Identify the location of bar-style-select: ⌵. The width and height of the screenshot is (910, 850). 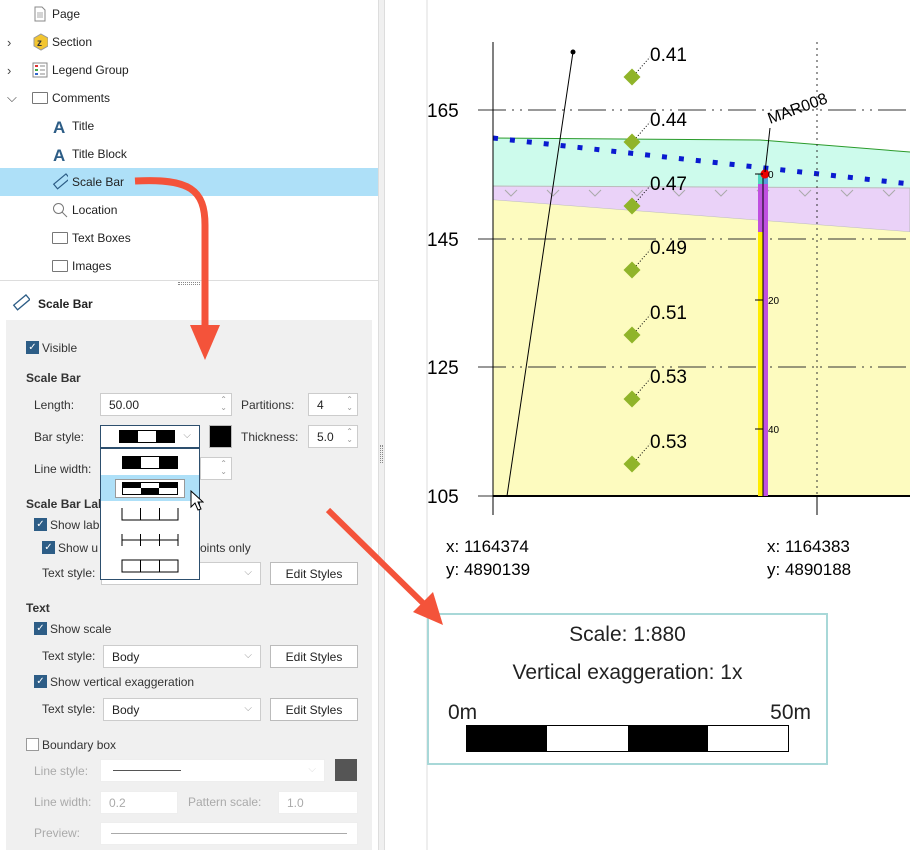
(150, 436).